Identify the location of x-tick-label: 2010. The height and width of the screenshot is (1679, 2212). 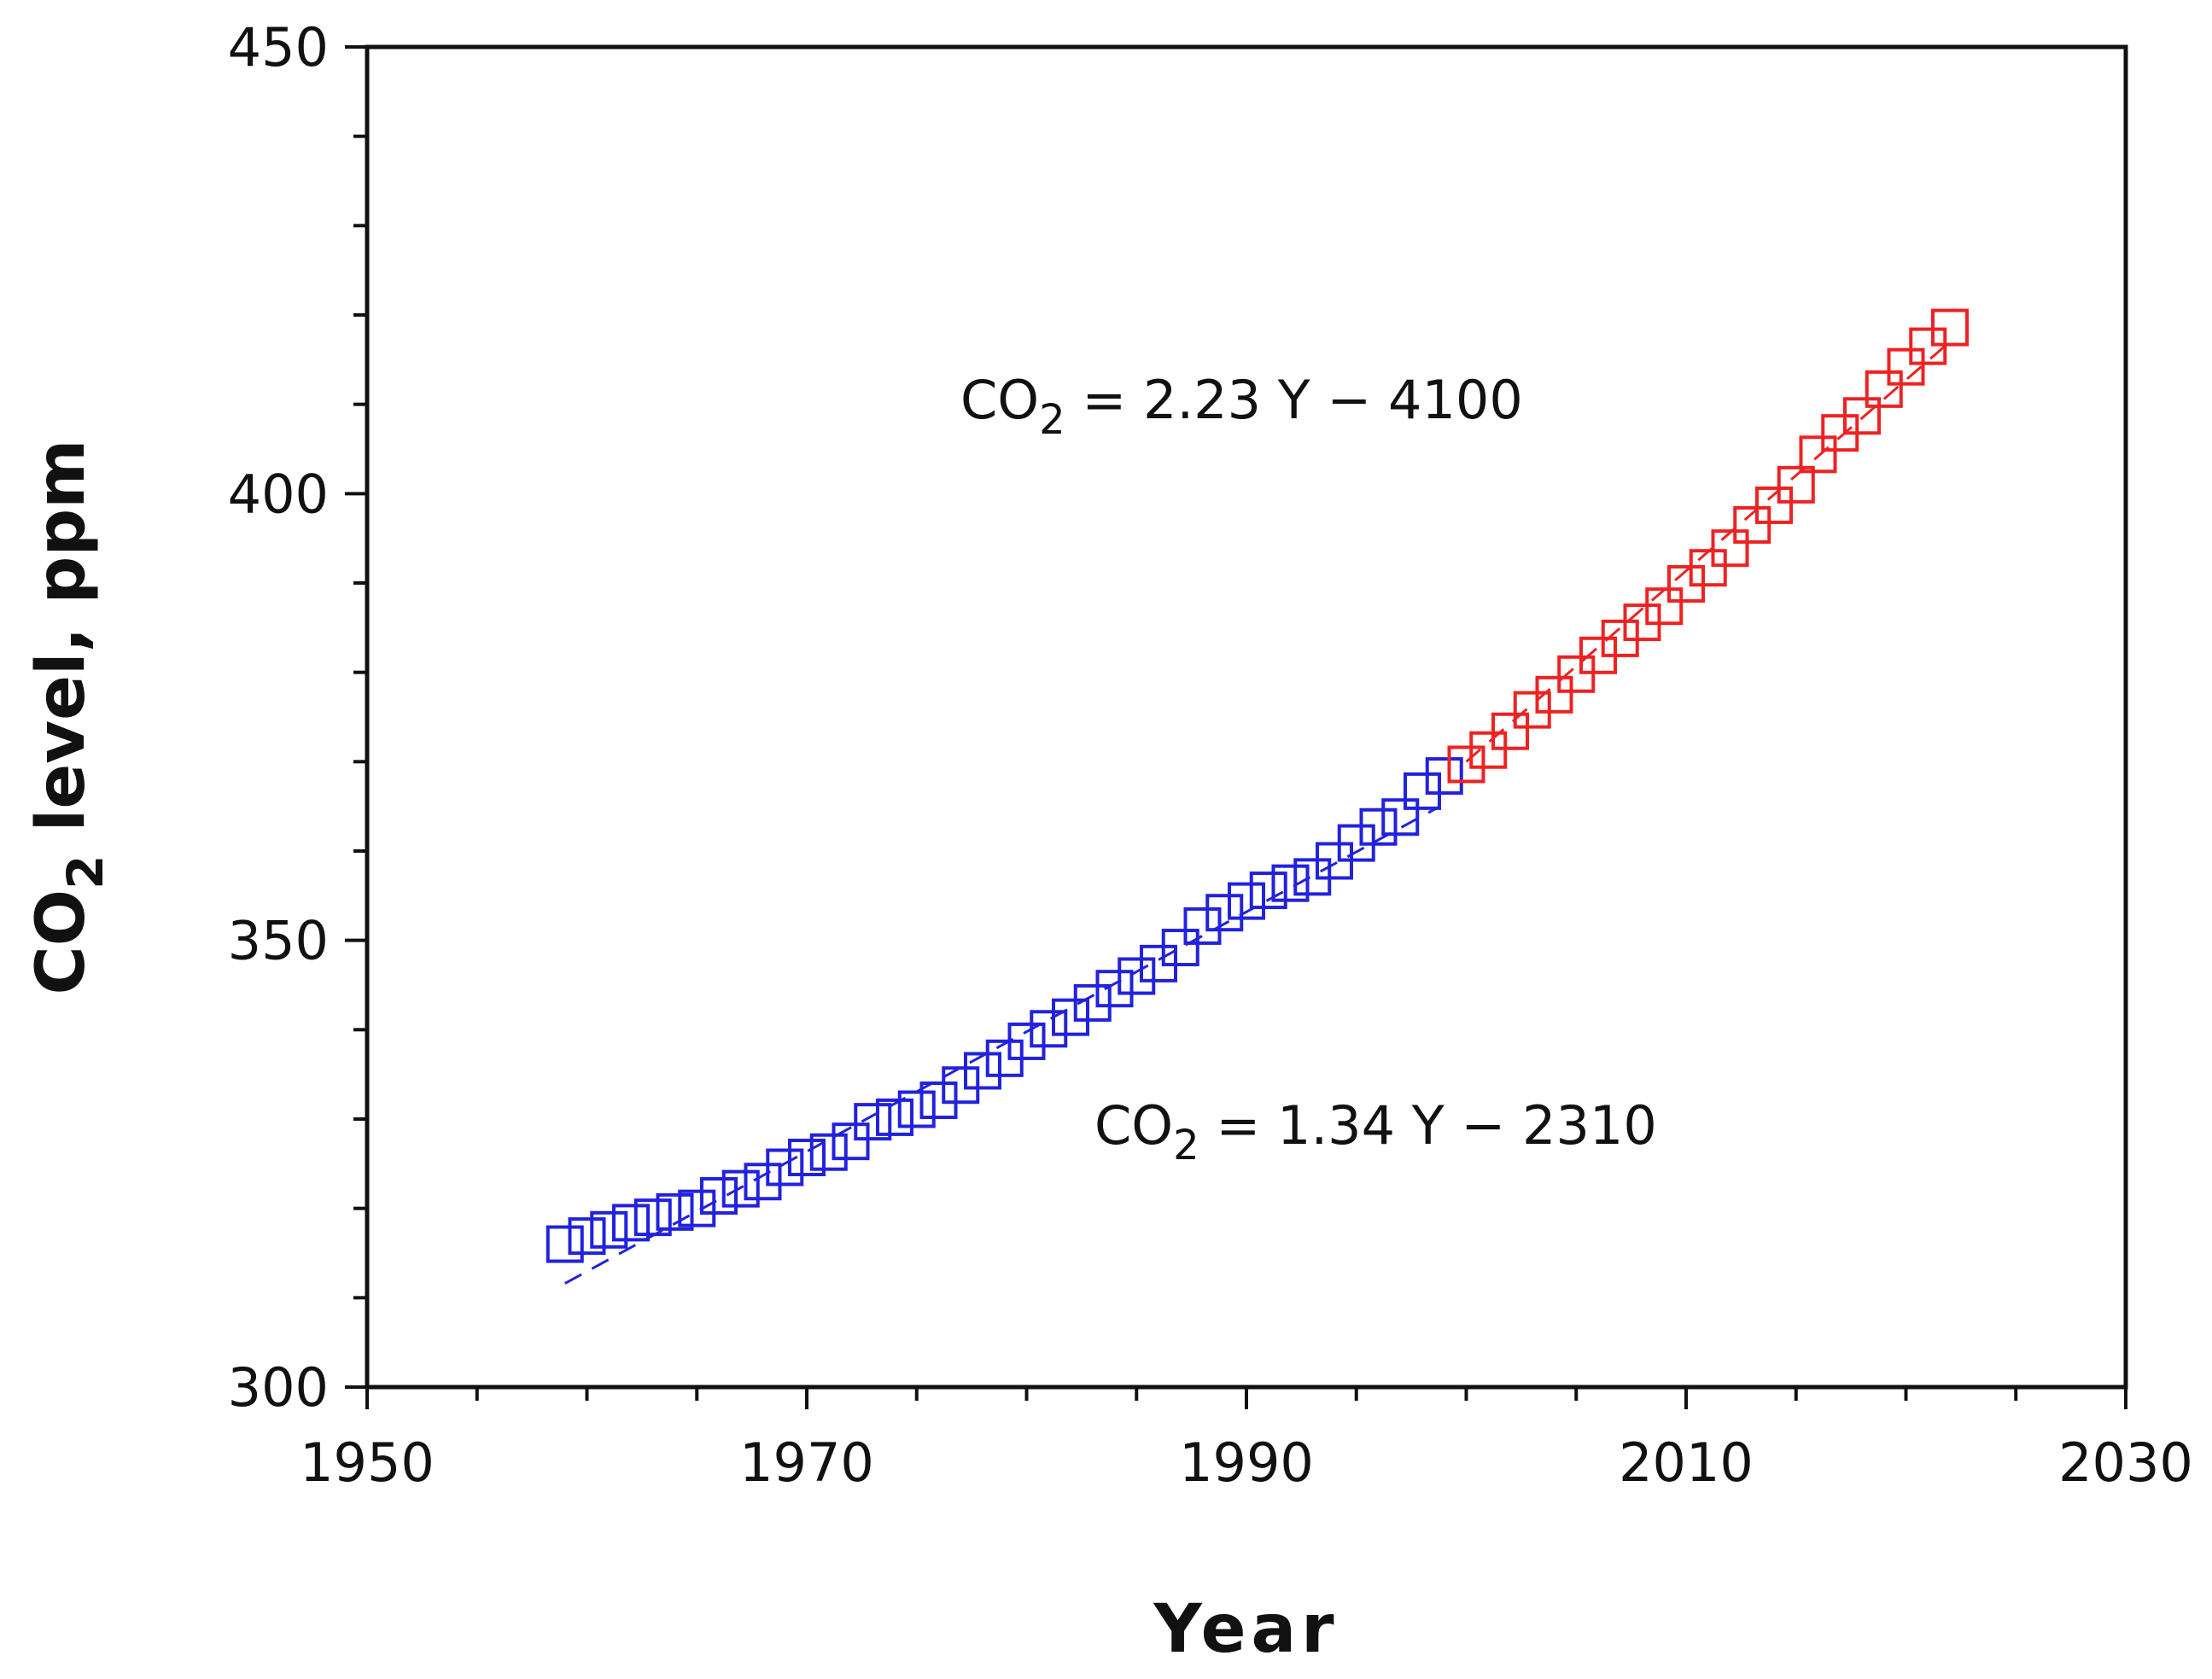
(1687, 1462).